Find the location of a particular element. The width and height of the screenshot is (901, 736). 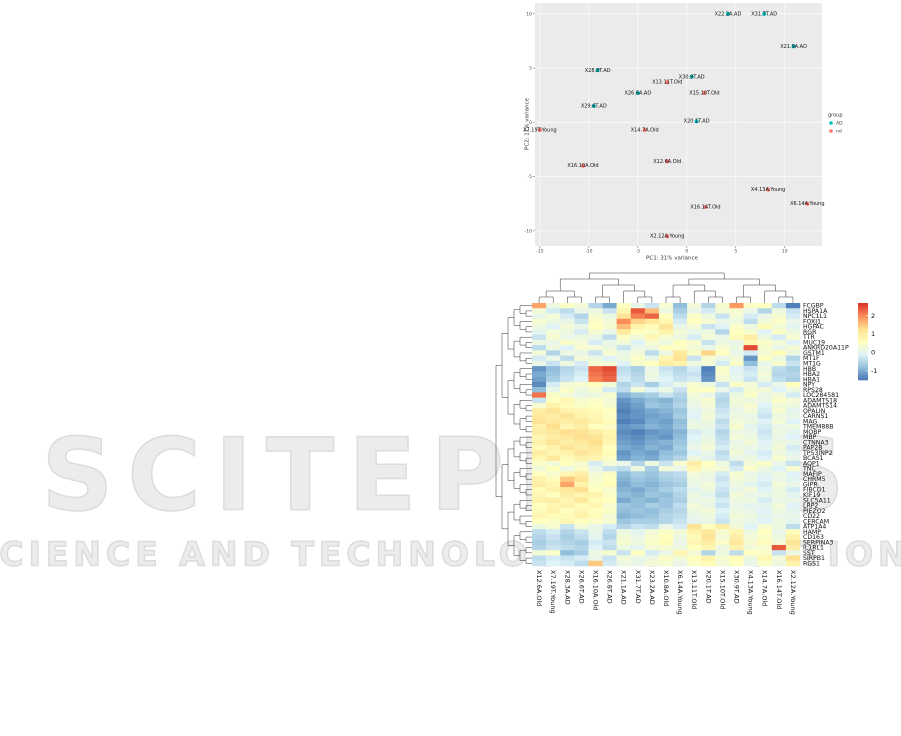

legend-marker is located at coordinates (831, 123).